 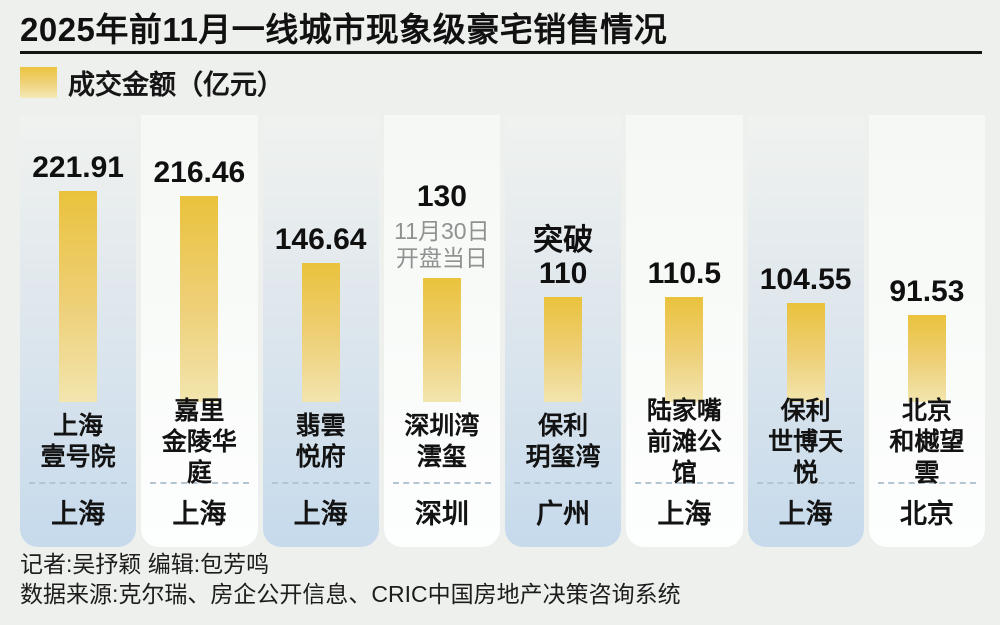 I want to click on data-source-line: 数据来源:克尔瑞、房企公开信息、CRIC中国房地产决策咨询系统, so click(x=350, y=594).